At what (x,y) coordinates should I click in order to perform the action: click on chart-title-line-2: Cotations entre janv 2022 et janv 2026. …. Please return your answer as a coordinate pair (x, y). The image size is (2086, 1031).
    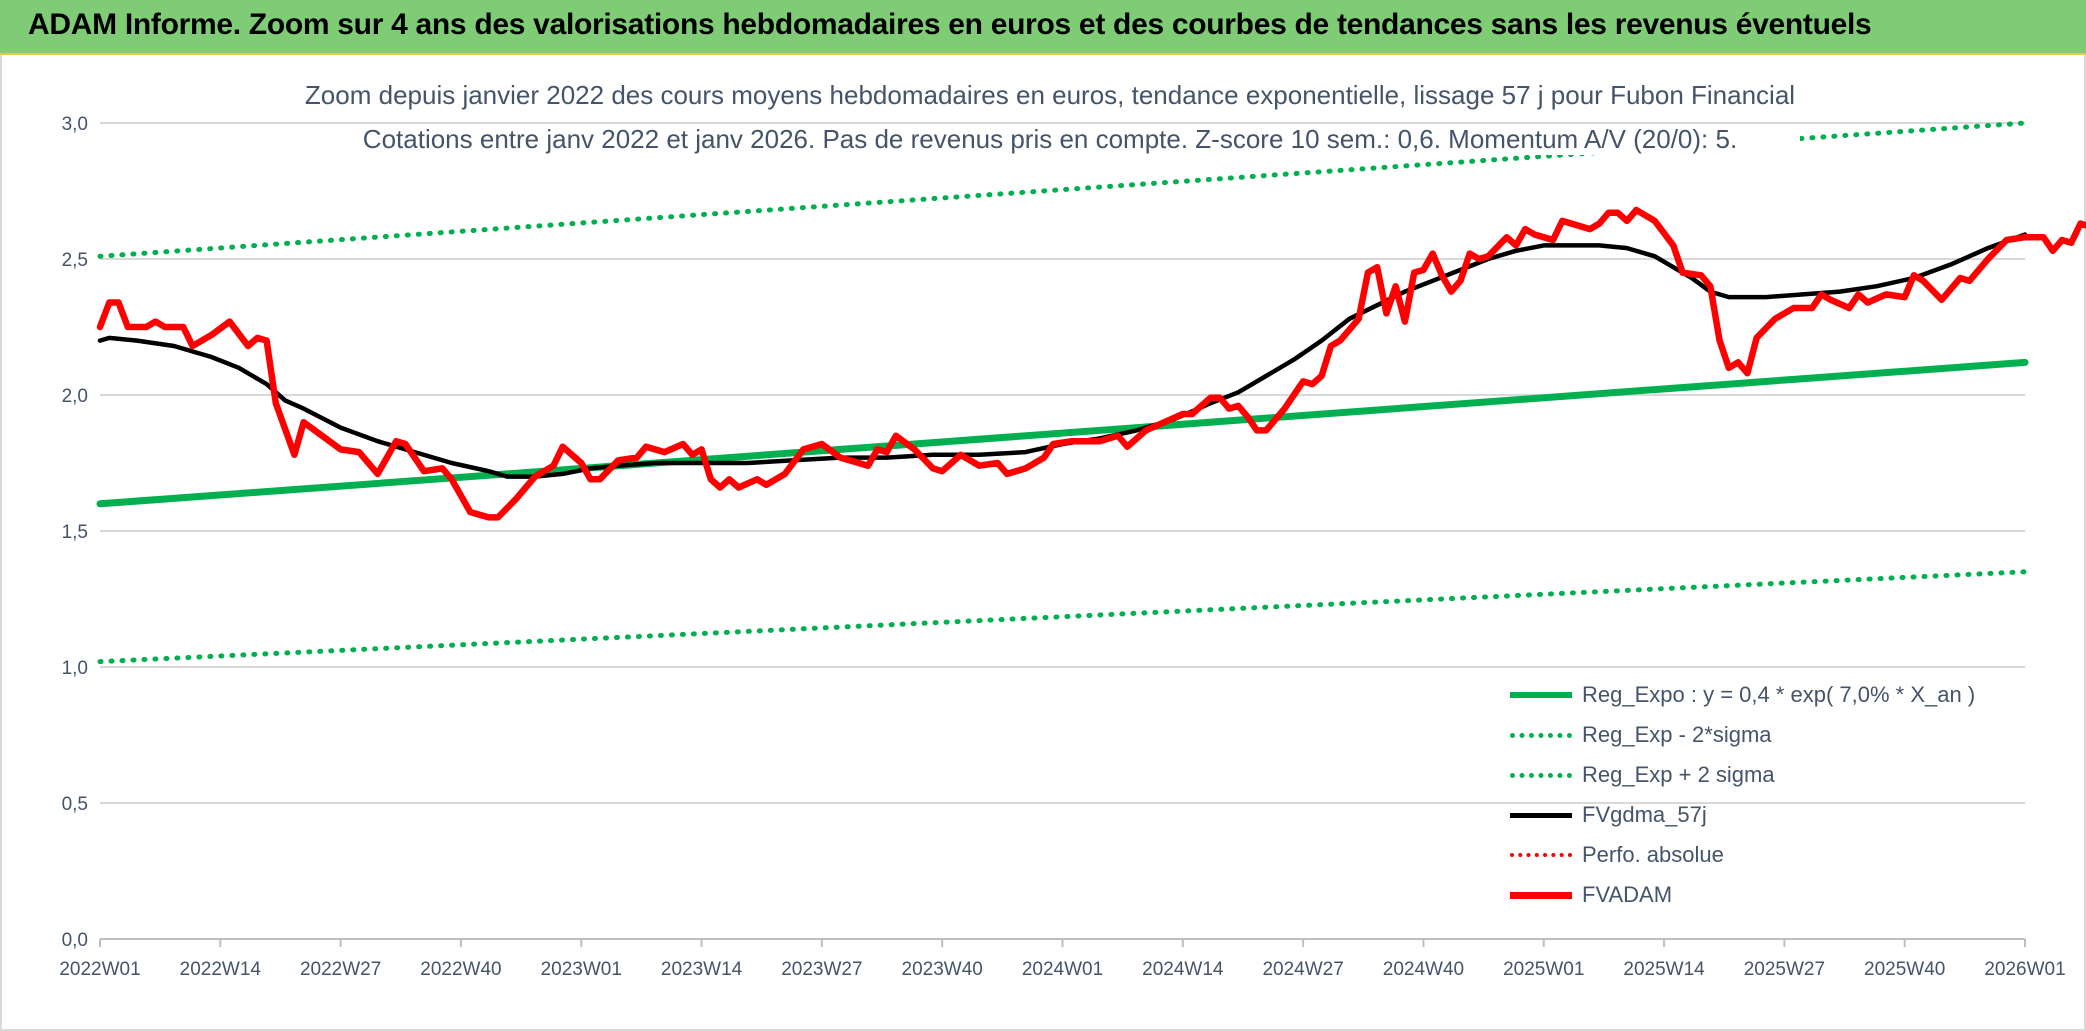
    Looking at the image, I should click on (1050, 139).